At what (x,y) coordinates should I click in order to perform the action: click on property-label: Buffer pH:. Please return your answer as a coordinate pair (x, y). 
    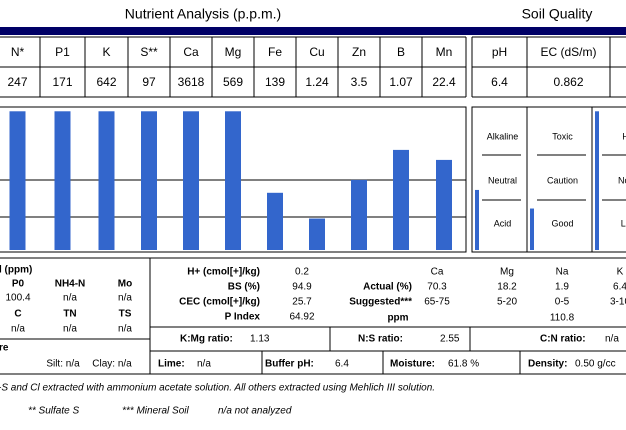
    Looking at the image, I should click on (289, 364).